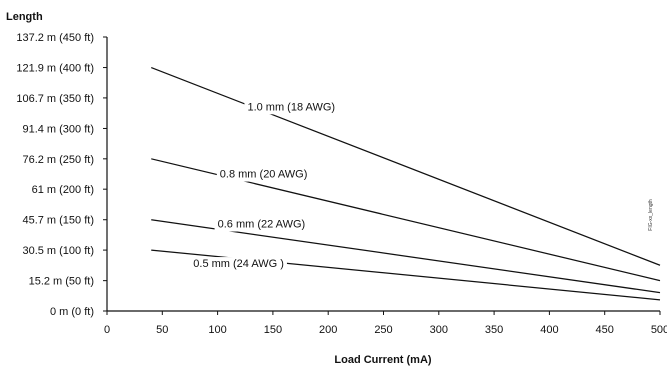 This screenshot has width=667, height=366. I want to click on x-tick-label: 100, so click(217, 330).